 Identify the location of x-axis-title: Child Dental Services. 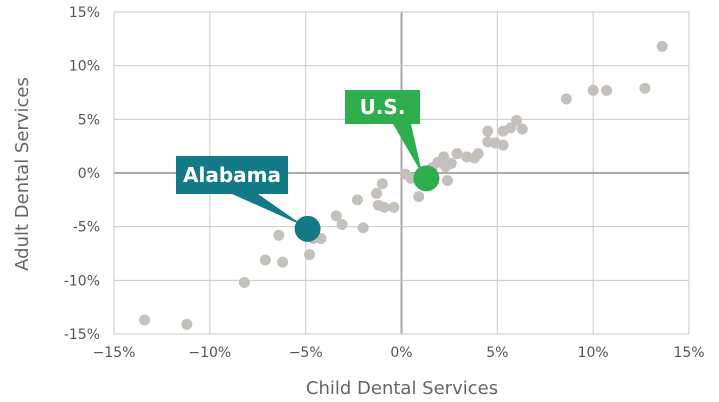
(402, 388).